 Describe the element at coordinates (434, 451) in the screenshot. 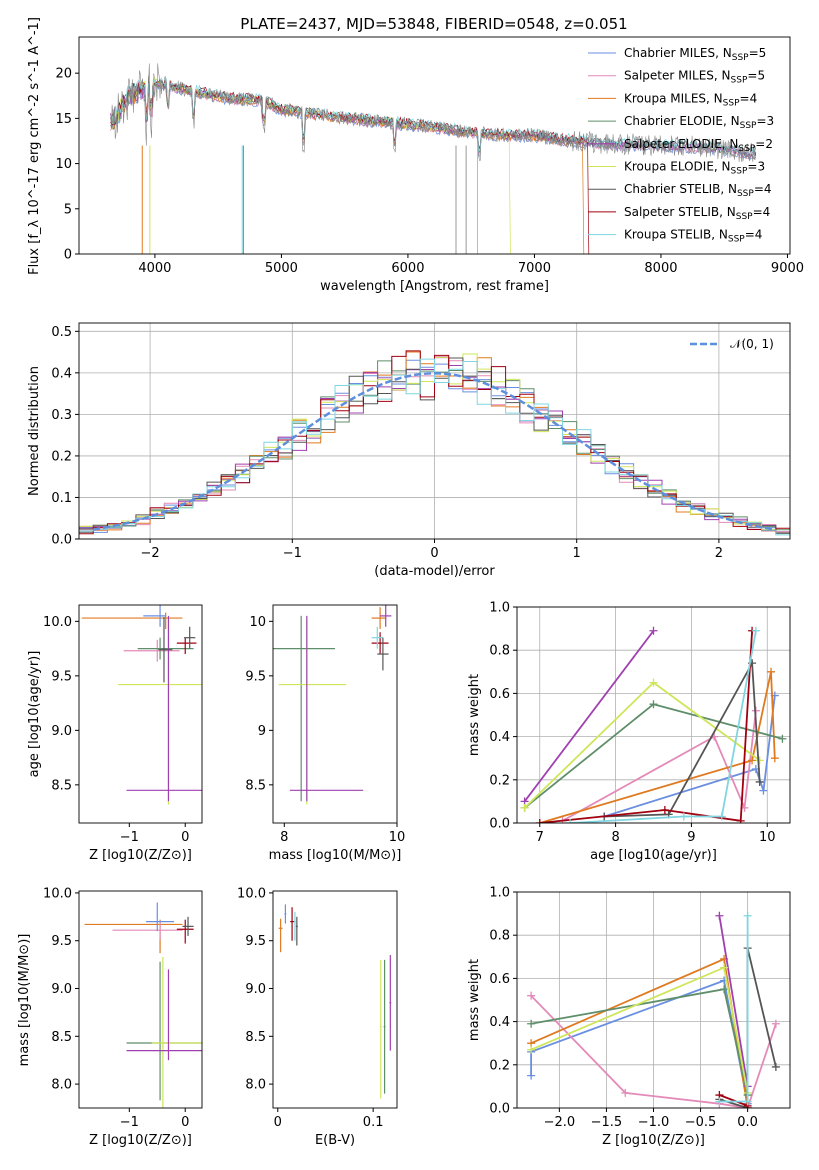

I see `gaussian-curve` at that location.